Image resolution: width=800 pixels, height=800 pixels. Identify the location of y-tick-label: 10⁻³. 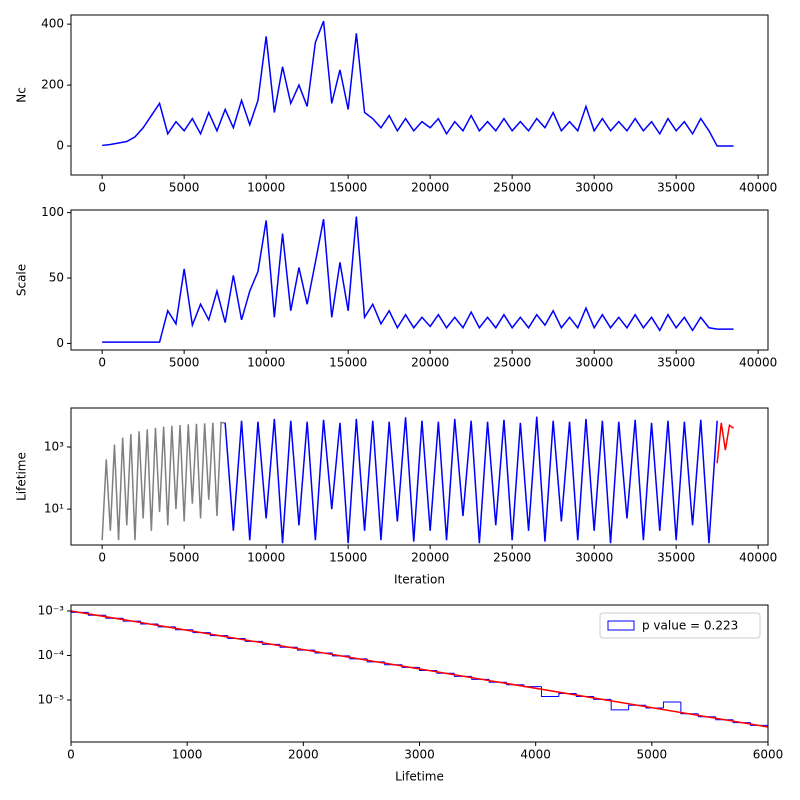
(51, 610).